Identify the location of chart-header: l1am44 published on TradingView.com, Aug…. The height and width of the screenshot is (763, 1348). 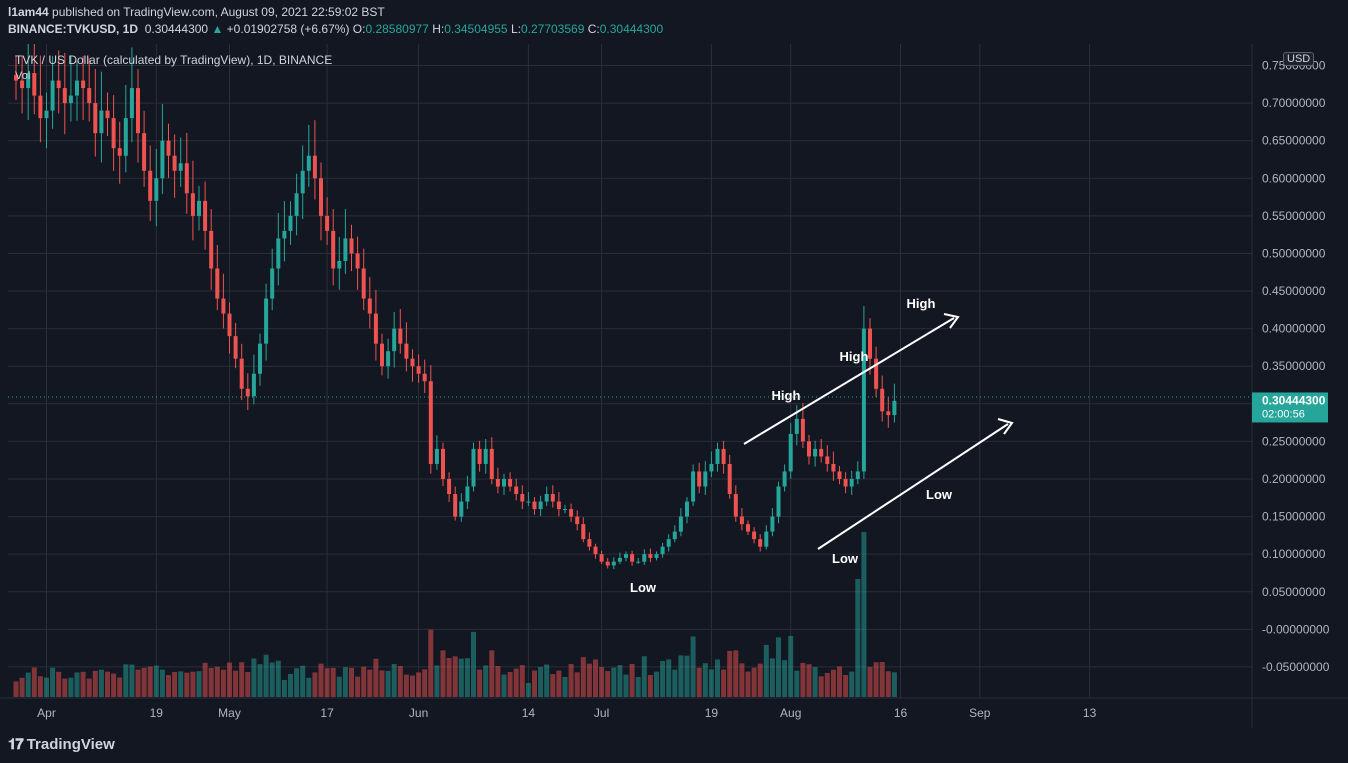
(674, 22).